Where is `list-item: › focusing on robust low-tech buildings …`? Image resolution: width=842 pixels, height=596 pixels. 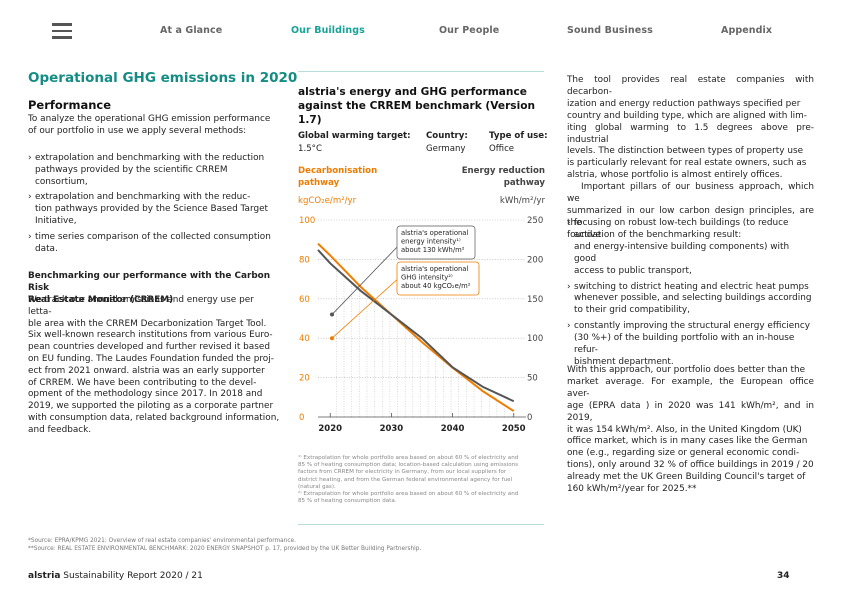 list-item: › focusing on robust low-tech buildings … is located at coordinates (678, 247).